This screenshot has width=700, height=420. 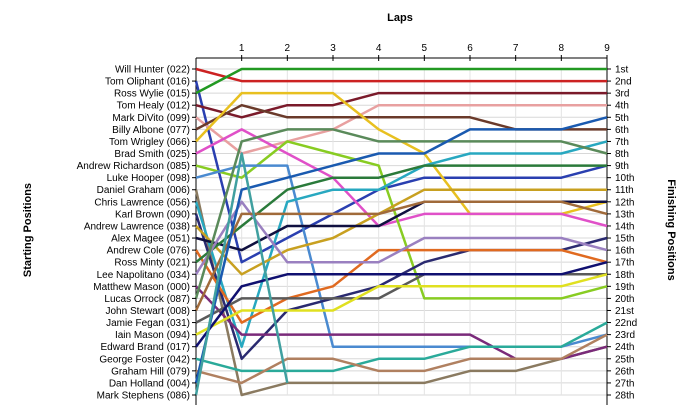 I want to click on x-tick-label: 4, so click(x=379, y=48).